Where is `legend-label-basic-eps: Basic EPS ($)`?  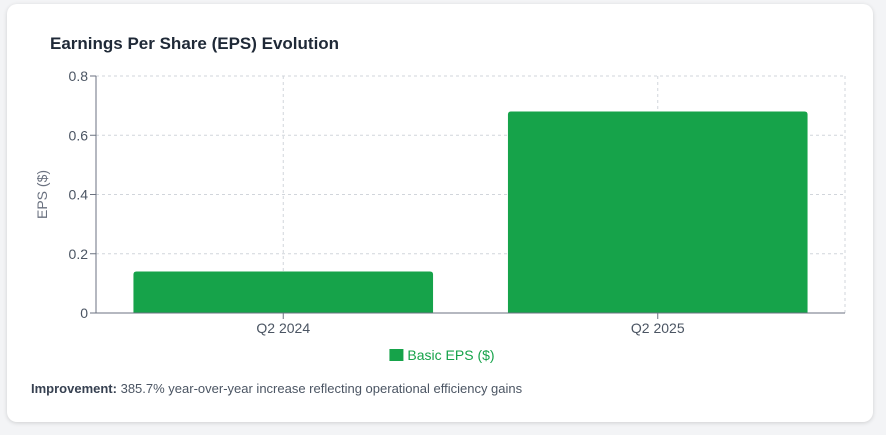 legend-label-basic-eps: Basic EPS ($) is located at coordinates (450, 355).